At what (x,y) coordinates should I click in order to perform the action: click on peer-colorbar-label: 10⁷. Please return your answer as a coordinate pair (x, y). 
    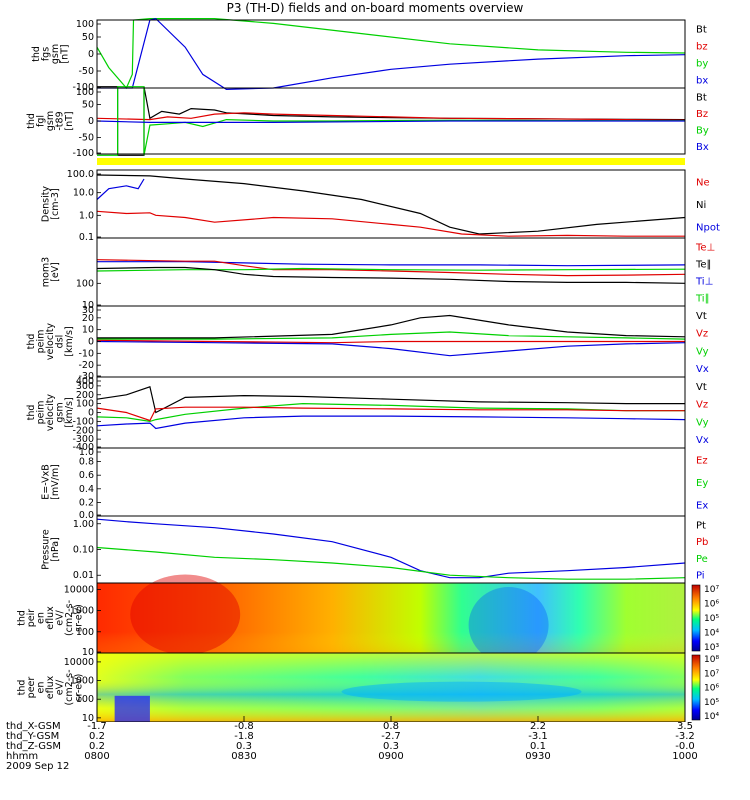
    Looking at the image, I should click on (711, 674).